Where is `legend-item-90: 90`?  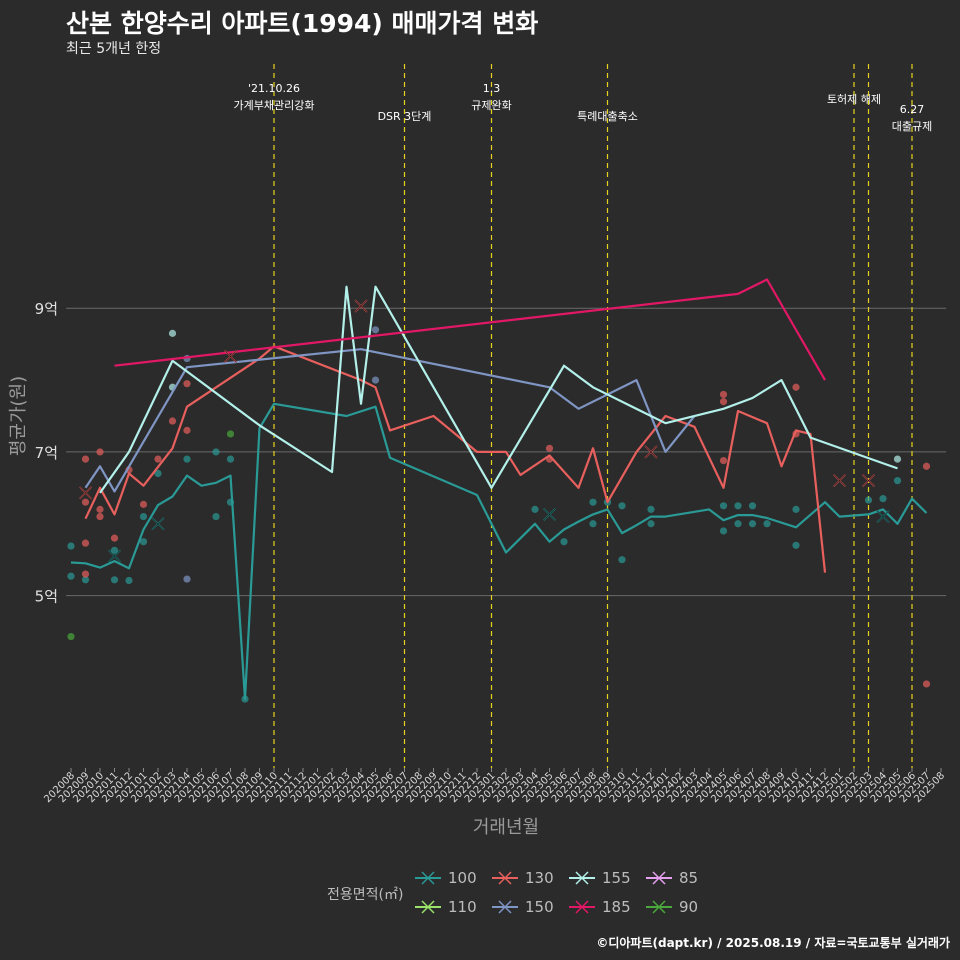
legend-item-90: 90 is located at coordinates (671, 907).